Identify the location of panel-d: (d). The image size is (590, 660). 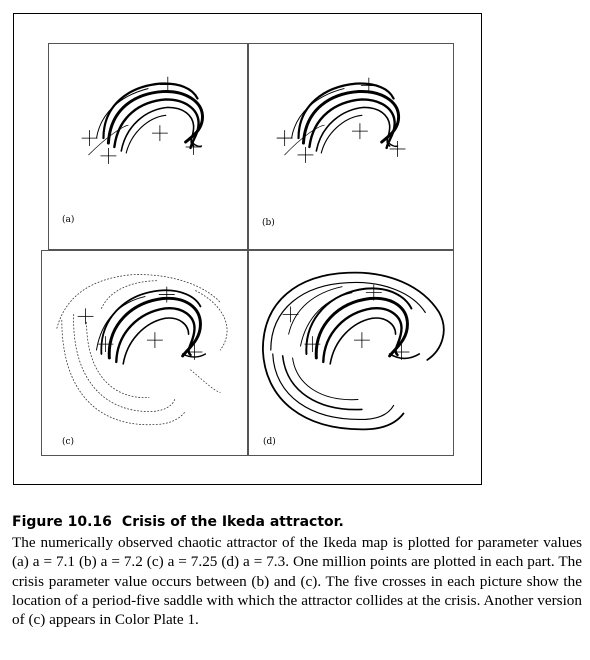
(351, 353).